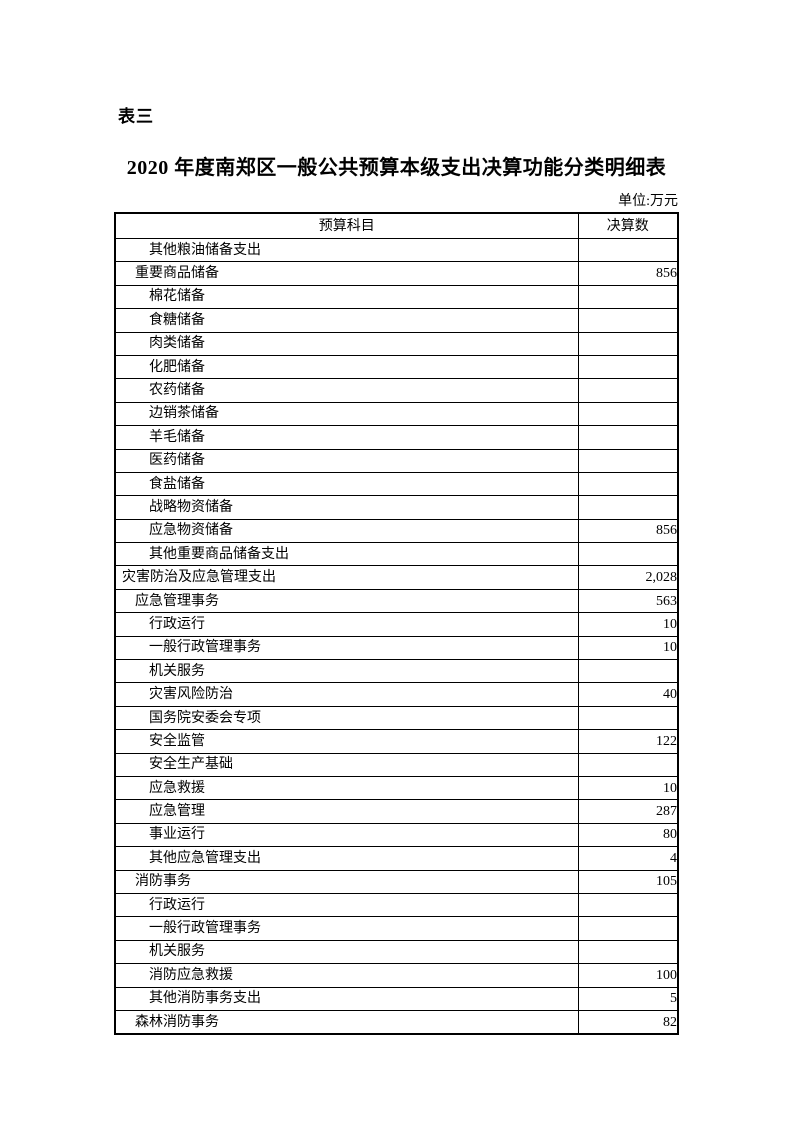 The width and height of the screenshot is (793, 1122). I want to click on value-cell: 105, so click(628, 881).